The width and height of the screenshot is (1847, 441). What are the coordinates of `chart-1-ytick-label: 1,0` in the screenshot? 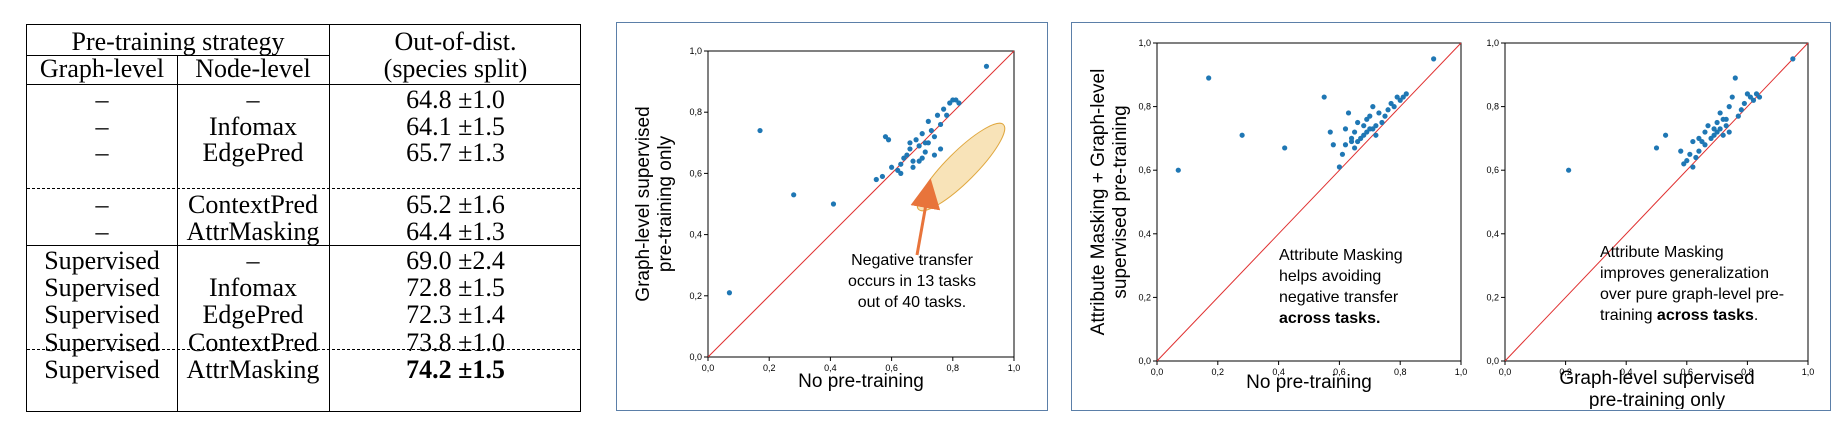 It's located at (695, 51).